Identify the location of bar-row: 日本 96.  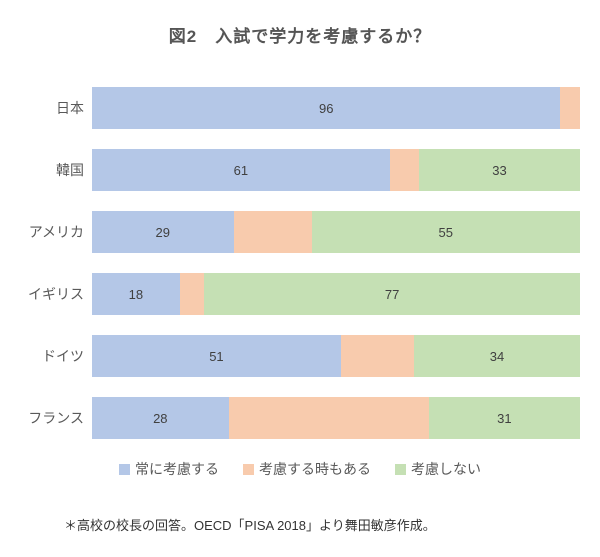
(304, 108).